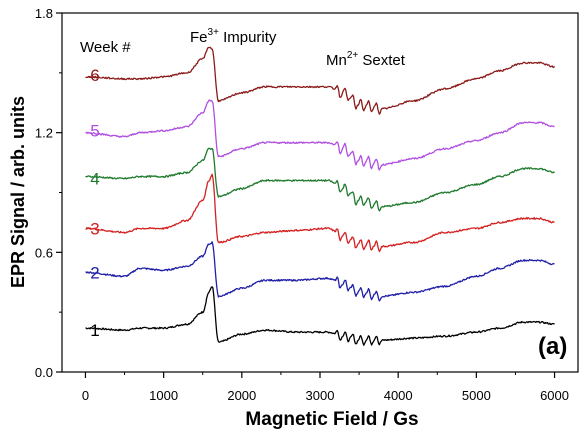 The width and height of the screenshot is (585, 438). Describe the element at coordinates (214, 32) in the screenshot. I see `fe-annotation-sup: 3+` at that location.